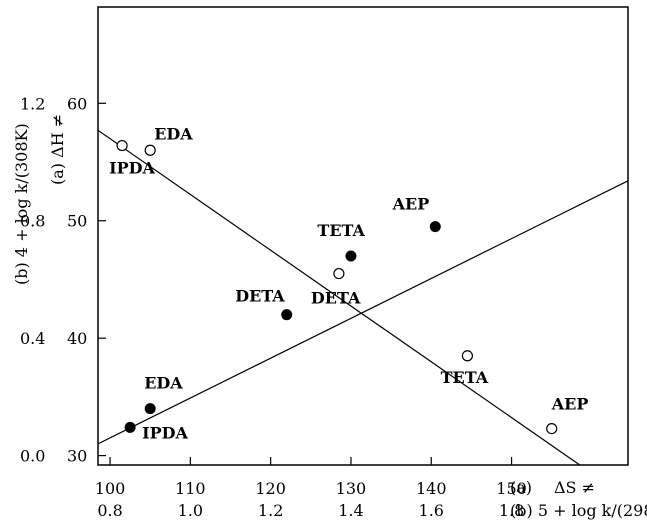  I want to click on data-point-filled-deta, so click(287, 315).